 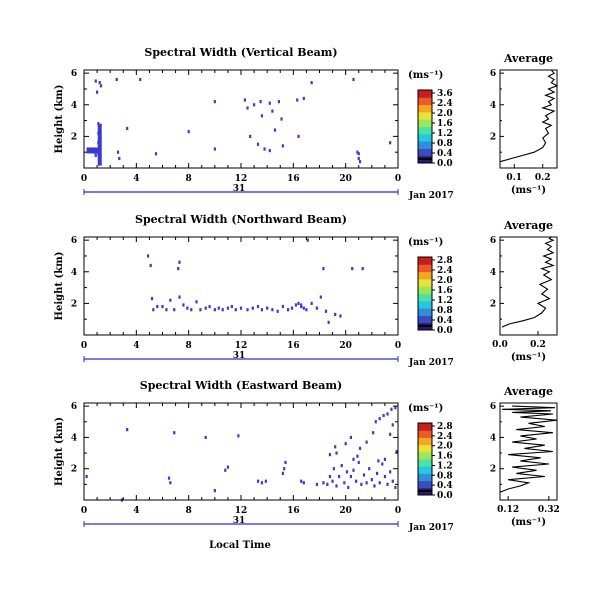 What do you see at coordinates (445, 476) in the screenshot?
I see `colorbar-tick-label: 0.8` at bounding box center [445, 476].